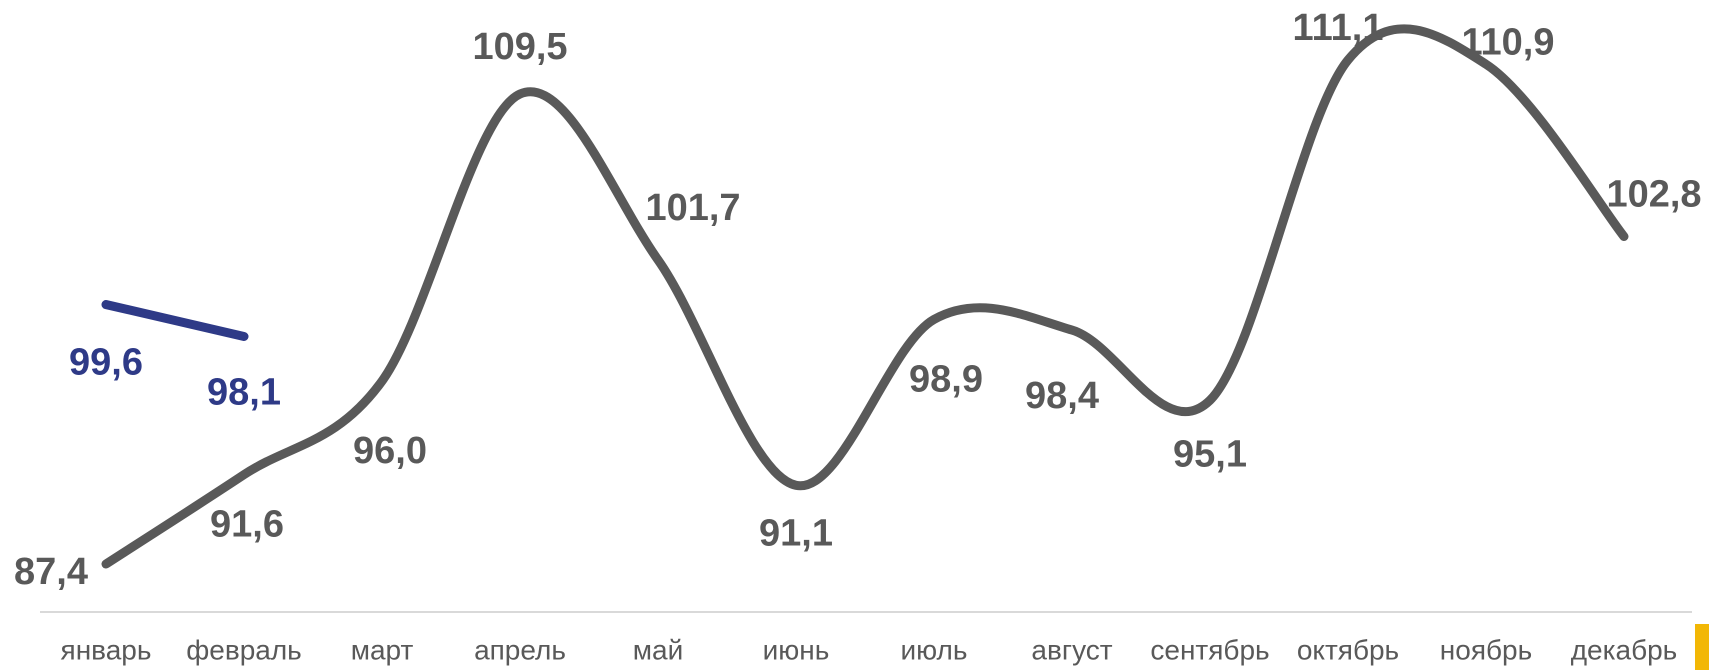  Describe the element at coordinates (1210, 454) in the screenshot. I see `data-label: 95,1` at that location.